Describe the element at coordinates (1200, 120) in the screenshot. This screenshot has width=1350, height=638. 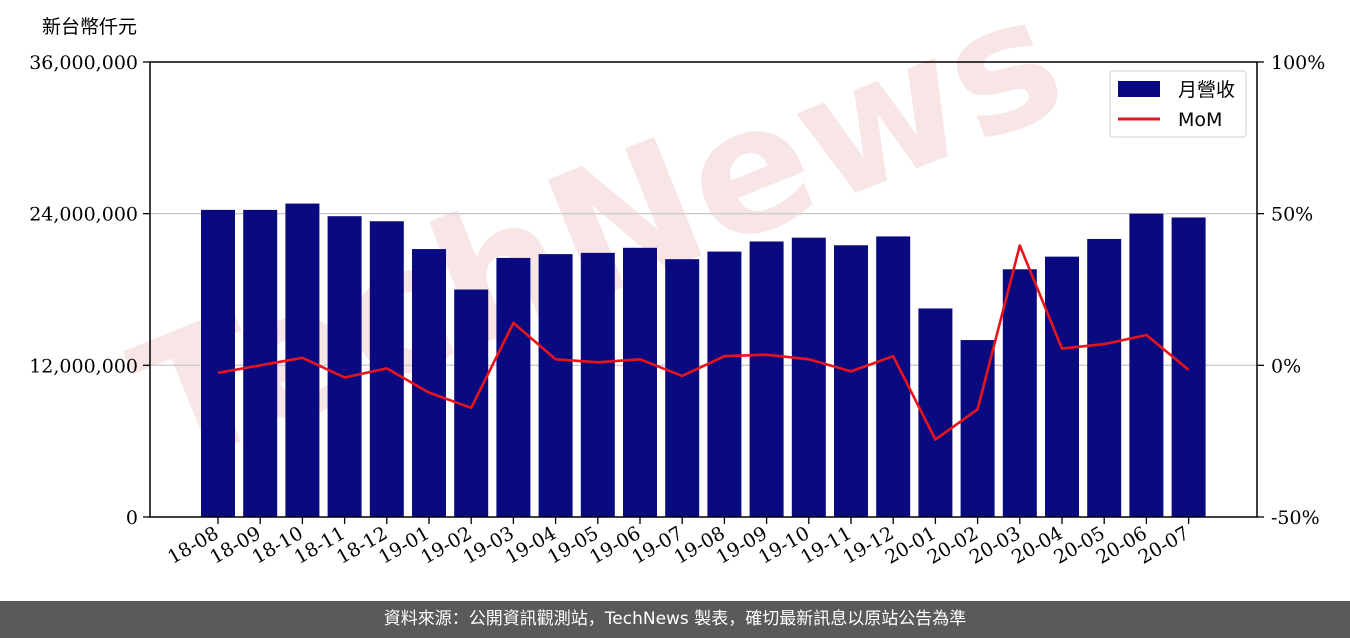
I see `legend-label-mom: MoM` at that location.